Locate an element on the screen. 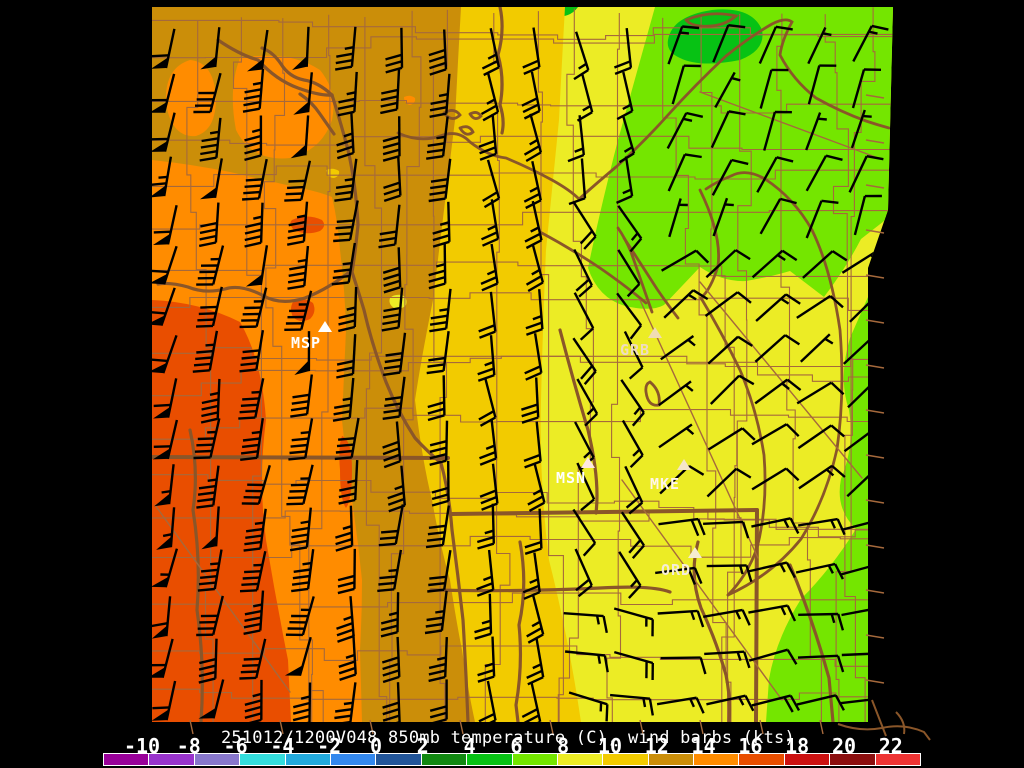  station-triangle-ORD is located at coordinates (695, 552).